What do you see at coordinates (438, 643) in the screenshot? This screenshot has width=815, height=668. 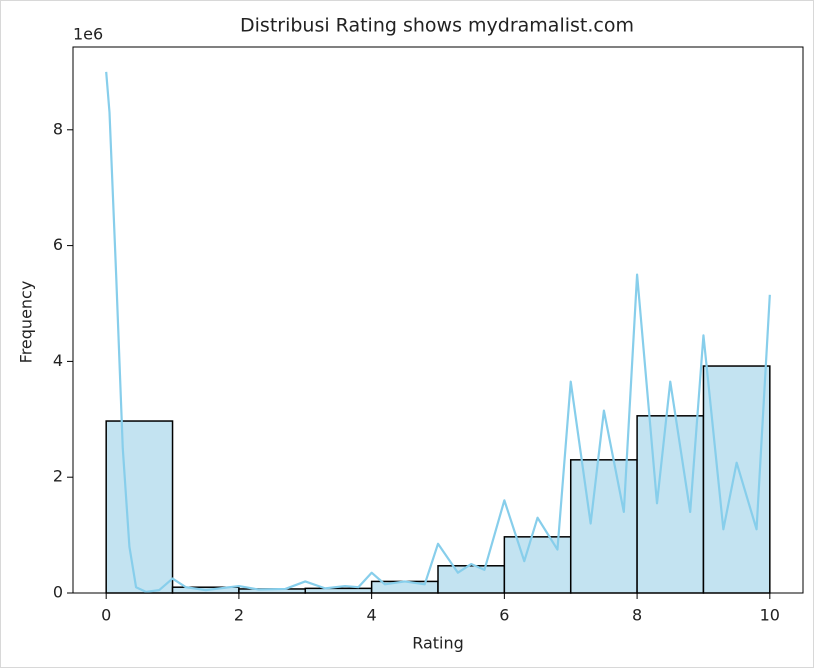 I see `x-axis-label: Rating` at bounding box center [438, 643].